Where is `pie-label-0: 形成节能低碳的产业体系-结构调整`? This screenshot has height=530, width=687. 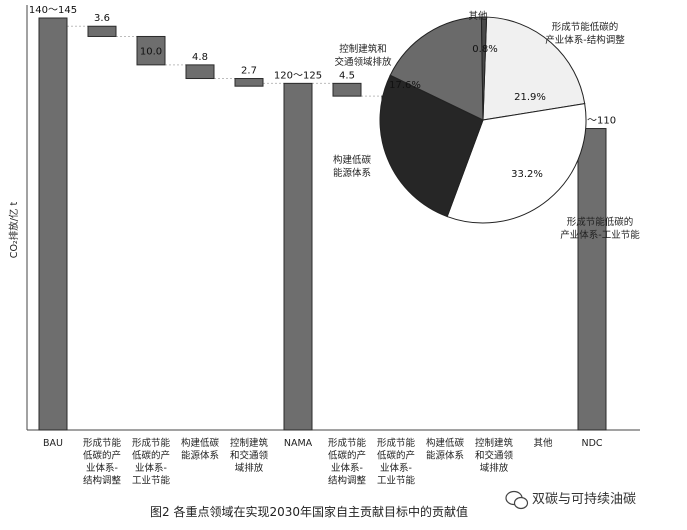
pie-label-0: 形成节能低碳的产业体系-结构调整 is located at coordinates (585, 33).